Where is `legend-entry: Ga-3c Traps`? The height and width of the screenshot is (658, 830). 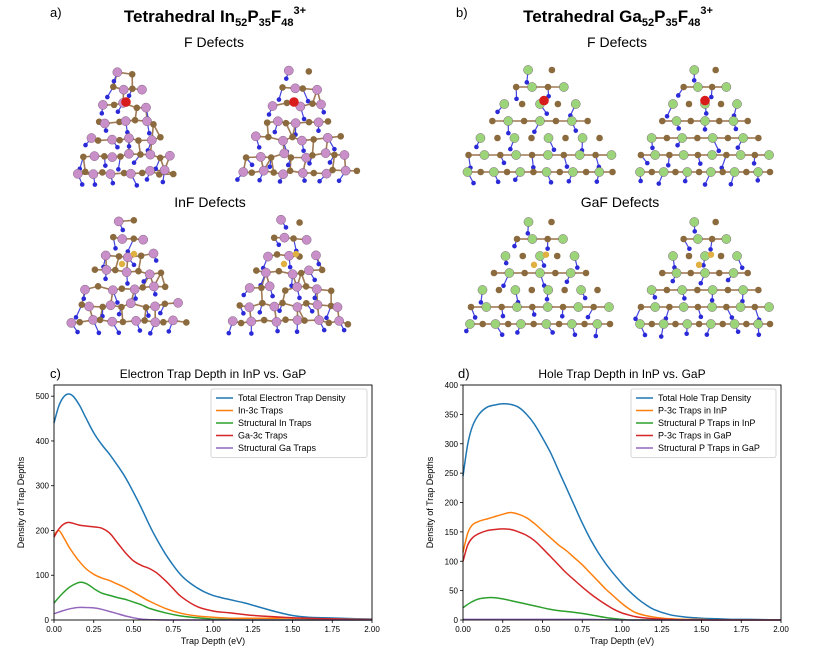
legend-entry: Ga-3c Traps is located at coordinates (263, 436).